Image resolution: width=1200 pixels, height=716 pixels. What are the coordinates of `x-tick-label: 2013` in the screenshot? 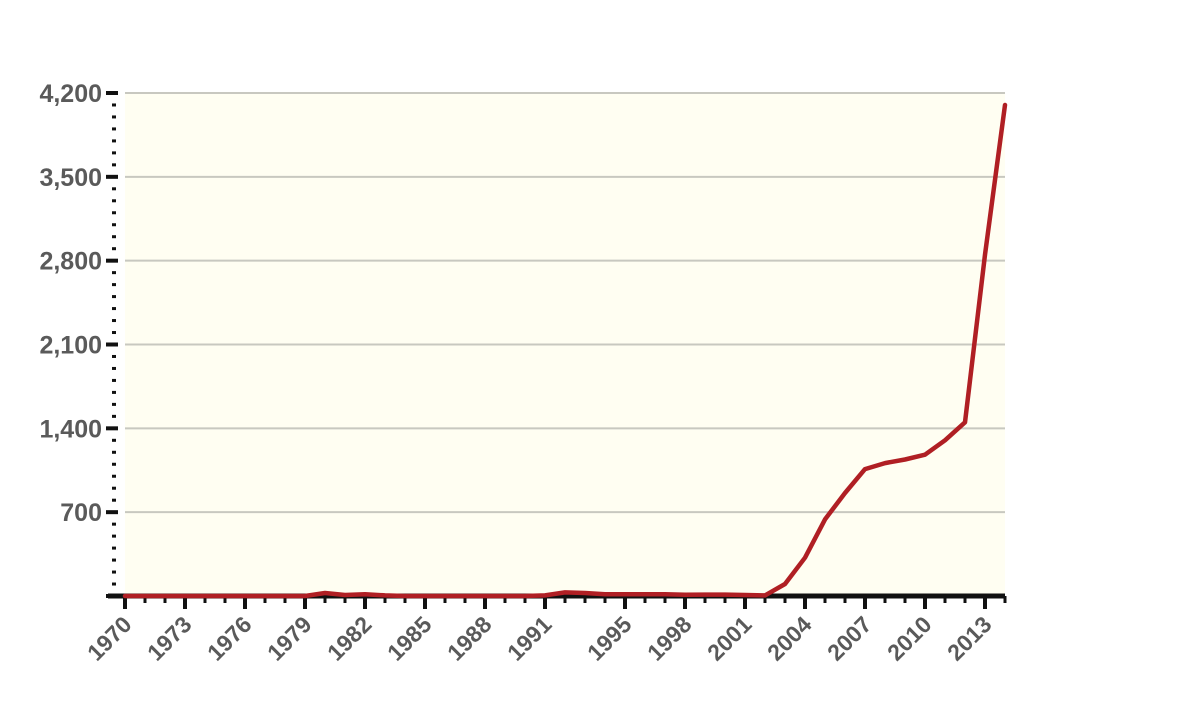 It's located at (969, 638).